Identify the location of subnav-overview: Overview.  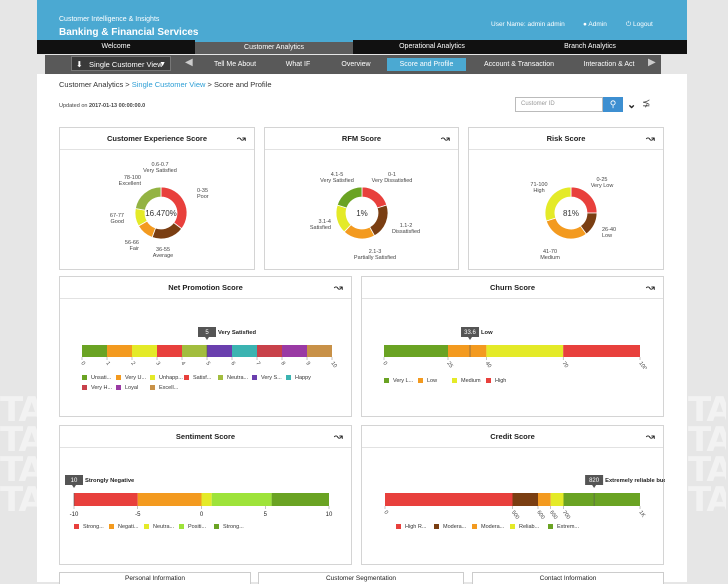
(356, 64).